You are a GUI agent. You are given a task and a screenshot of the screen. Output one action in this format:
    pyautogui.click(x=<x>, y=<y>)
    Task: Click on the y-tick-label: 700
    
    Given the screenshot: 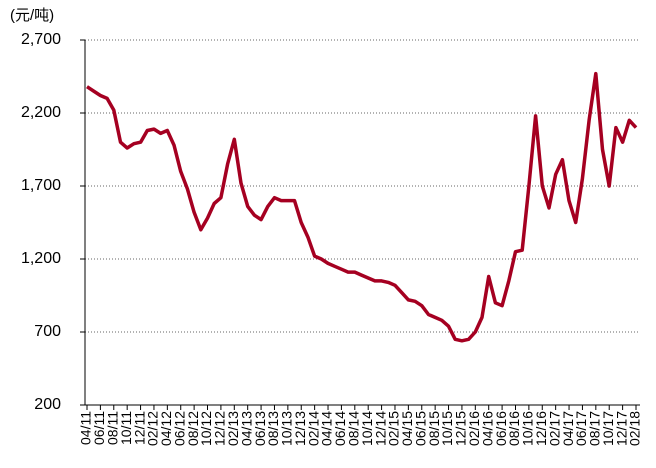 What is the action you would take?
    pyautogui.click(x=47, y=331)
    